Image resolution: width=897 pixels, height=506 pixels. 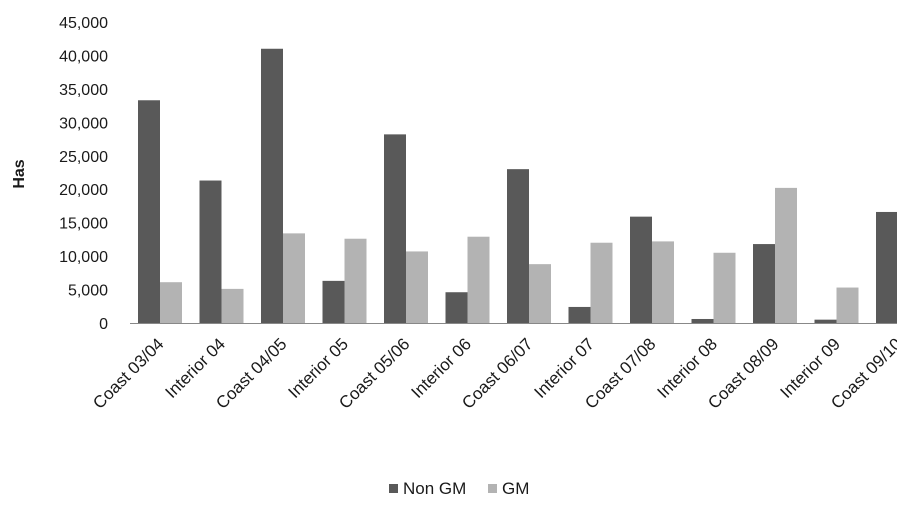 What do you see at coordinates (83, 190) in the screenshot?
I see `y-tick-label: 20,000` at bounding box center [83, 190].